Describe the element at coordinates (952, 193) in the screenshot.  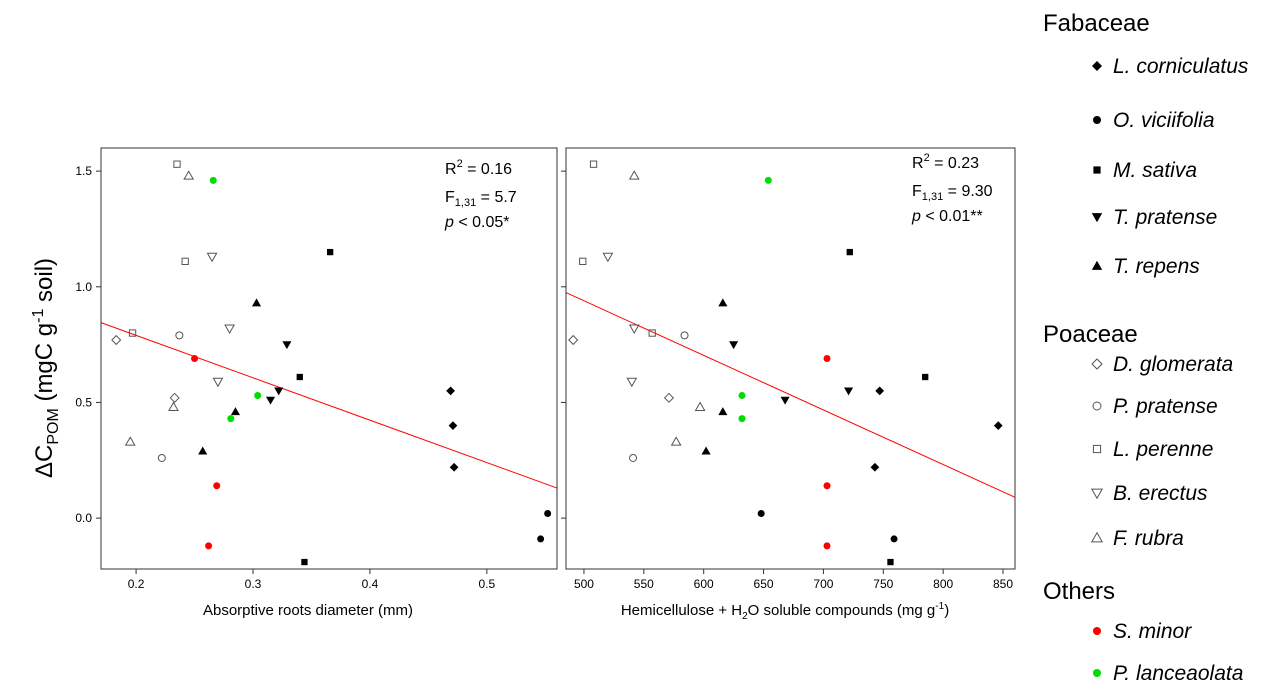
I see `stat-f-2: F1,31 = 9.30` at that location.